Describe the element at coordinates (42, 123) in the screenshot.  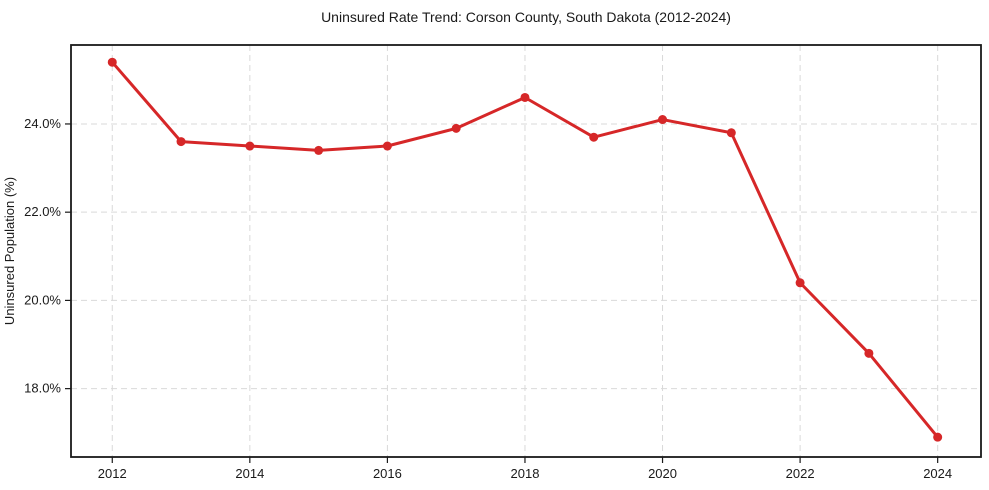
I see `y-tick-label: 24.0%` at that location.